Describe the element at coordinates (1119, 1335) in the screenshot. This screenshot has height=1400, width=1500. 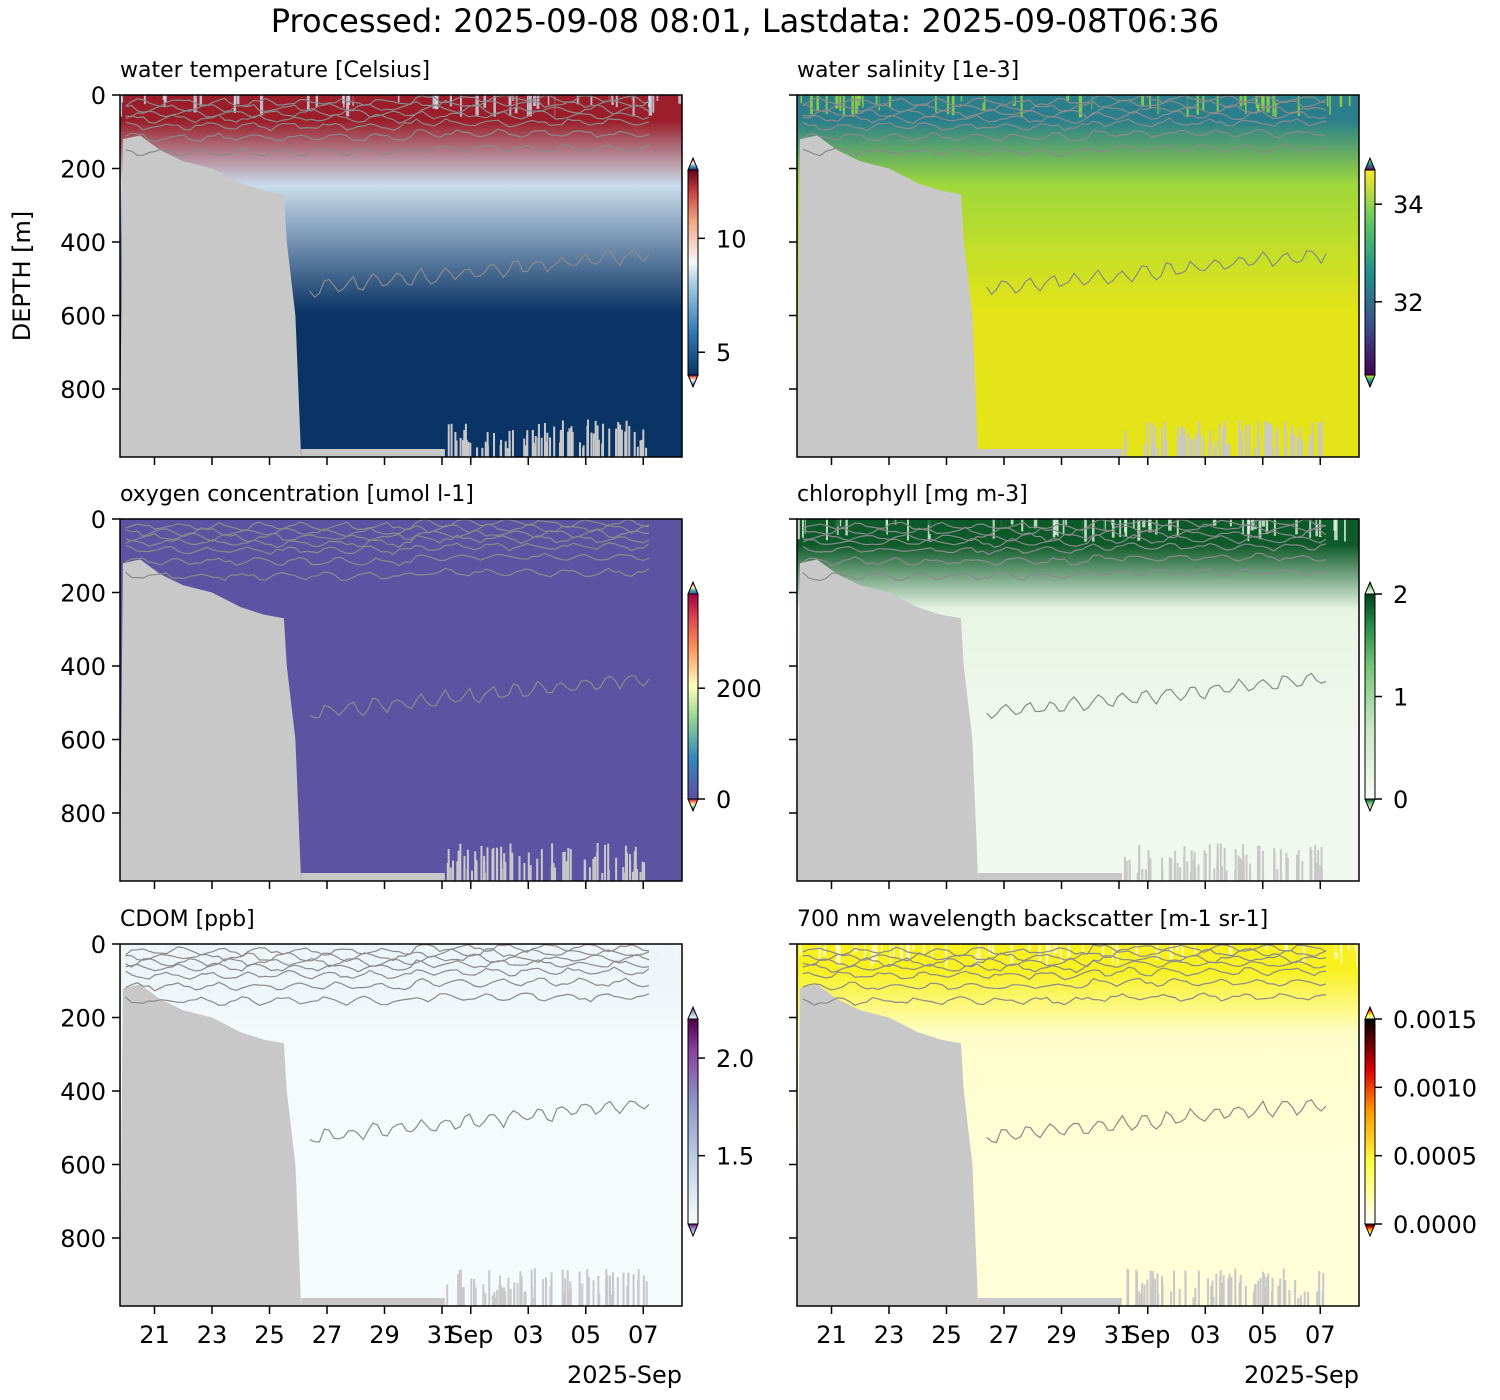
I see `x-tick-label: 31` at that location.